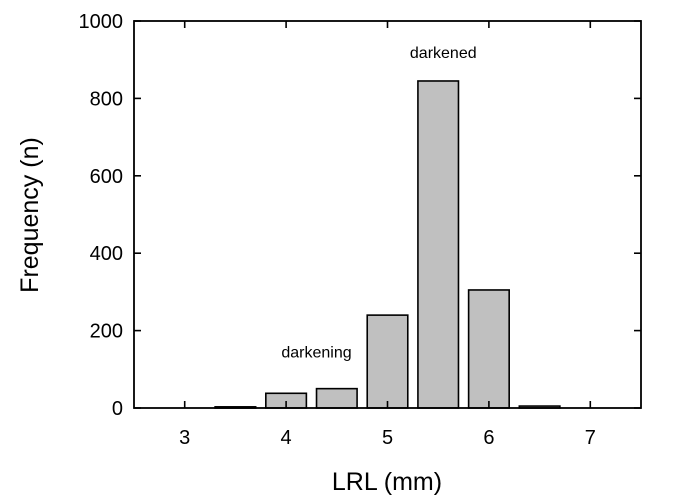  I want to click on x-tick-label: 3, so click(184, 438).